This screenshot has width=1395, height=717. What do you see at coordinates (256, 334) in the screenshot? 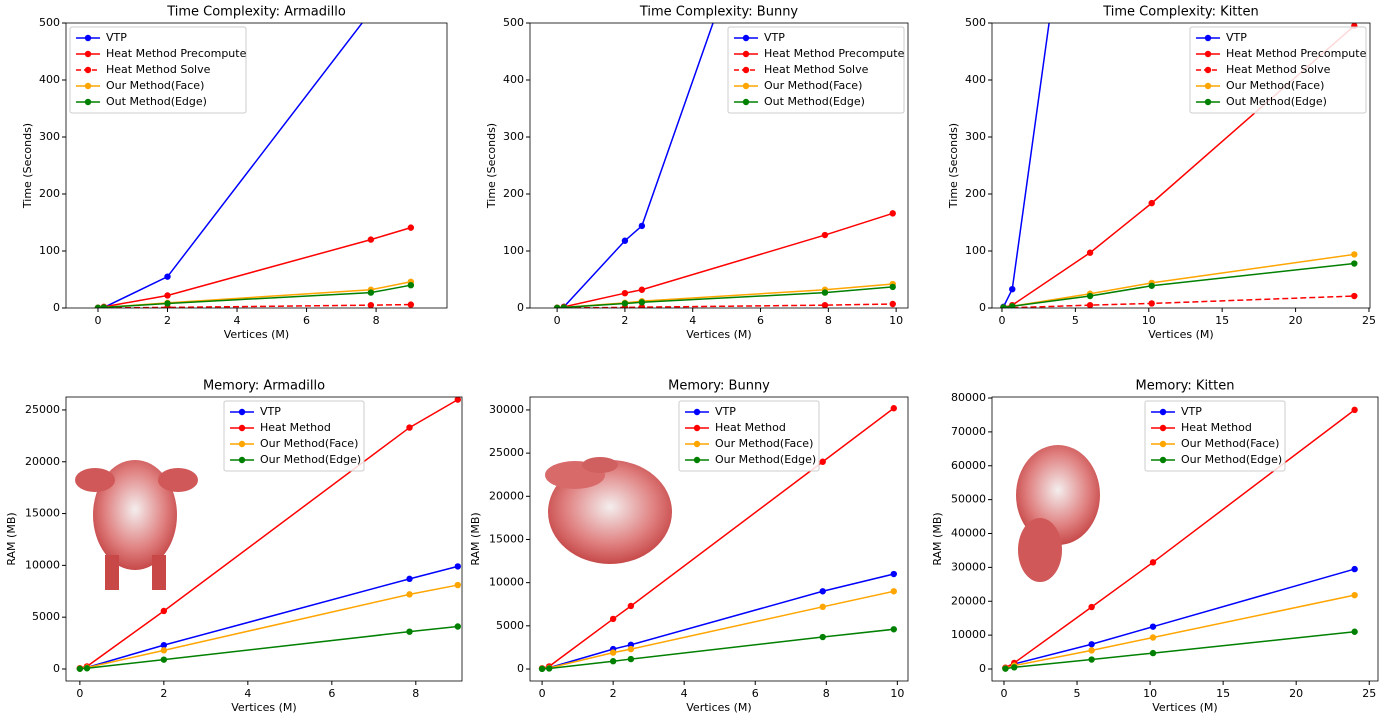
I see `x-axis-label: Vertices (M)` at bounding box center [256, 334].